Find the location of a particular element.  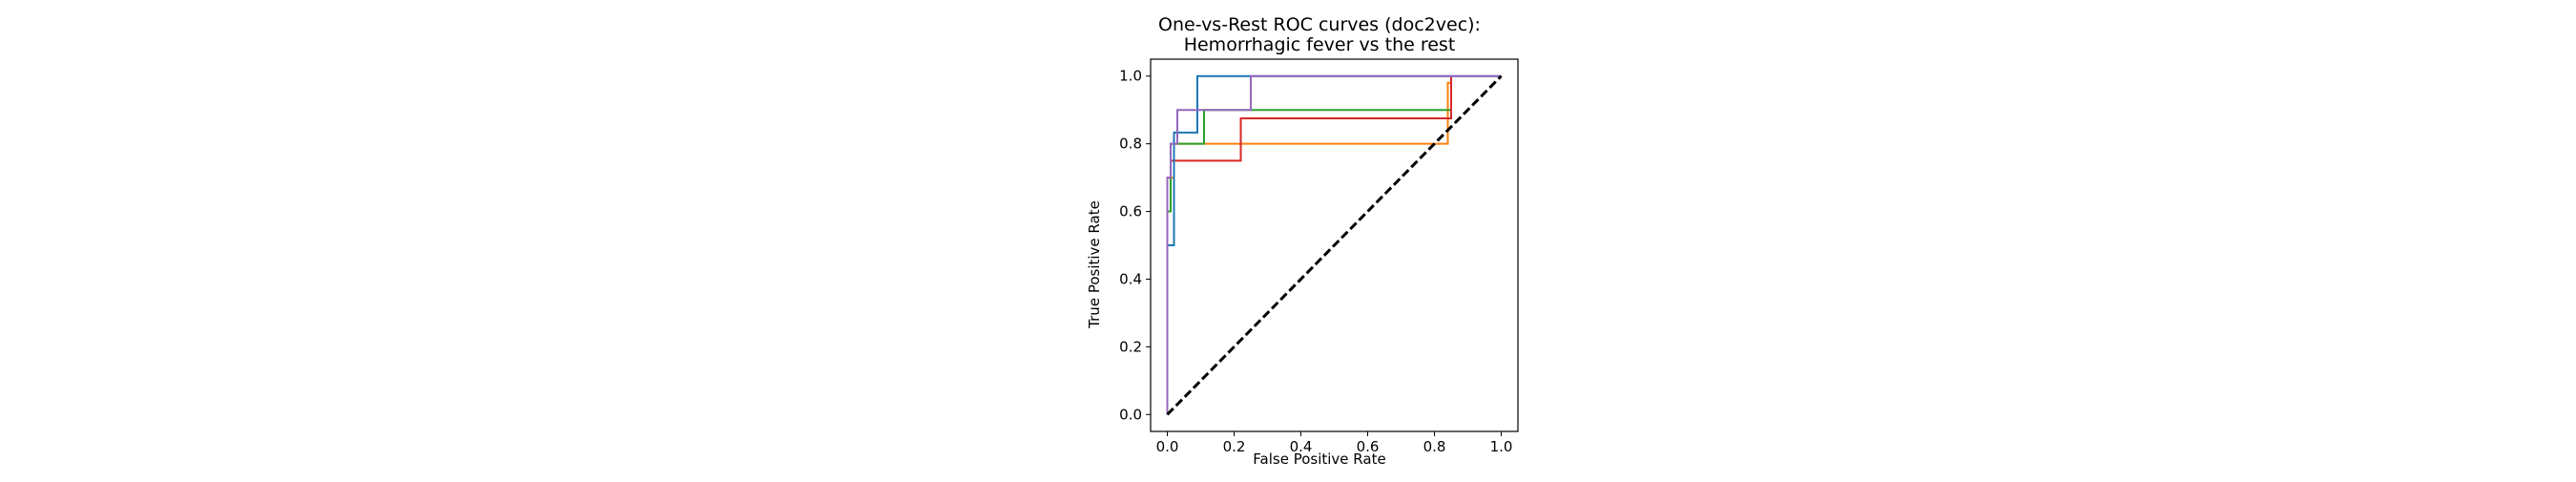

x-tick-label: 0.8 is located at coordinates (1434, 446).